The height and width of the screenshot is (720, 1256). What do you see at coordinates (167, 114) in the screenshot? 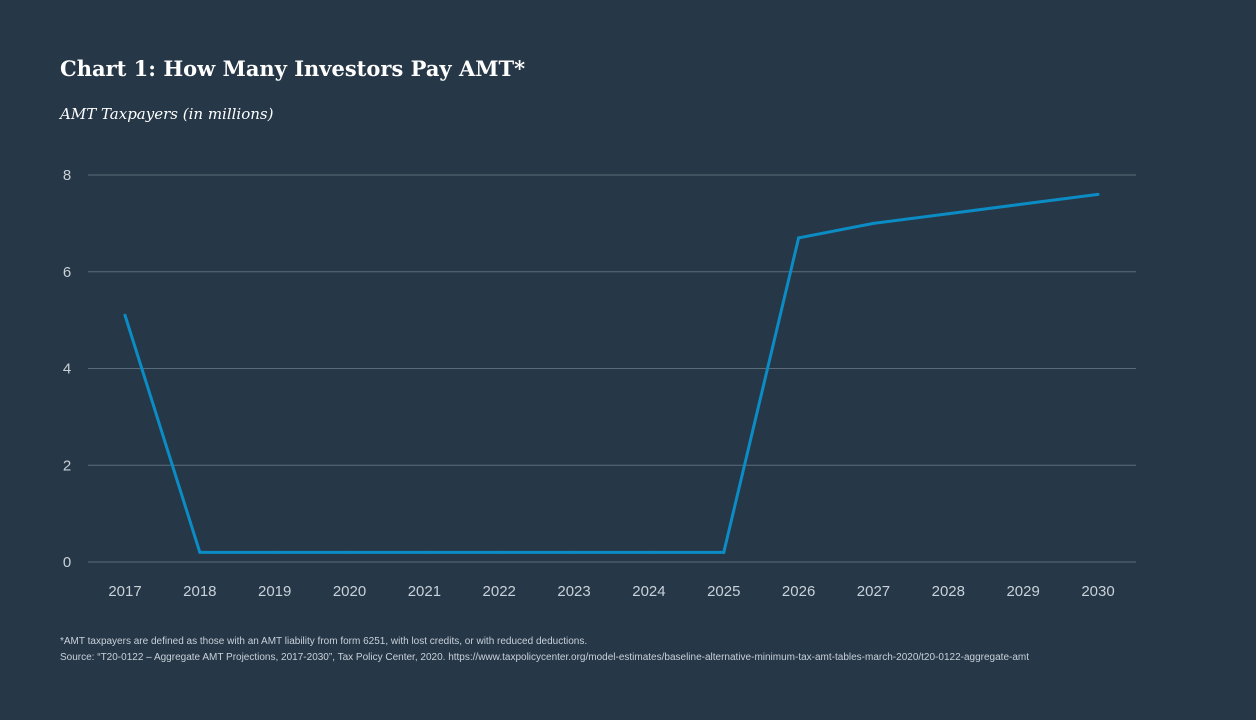
I see `chart-subtitle: AMT Taxpayers (in millions)` at bounding box center [167, 114].